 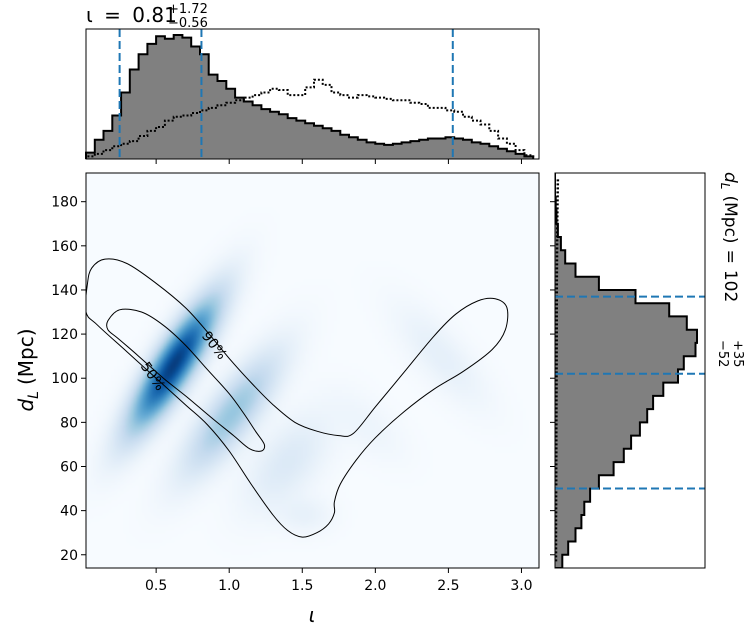 What do you see at coordinates (69, 556) in the screenshot?
I see `y-tick-label: 20` at bounding box center [69, 556].